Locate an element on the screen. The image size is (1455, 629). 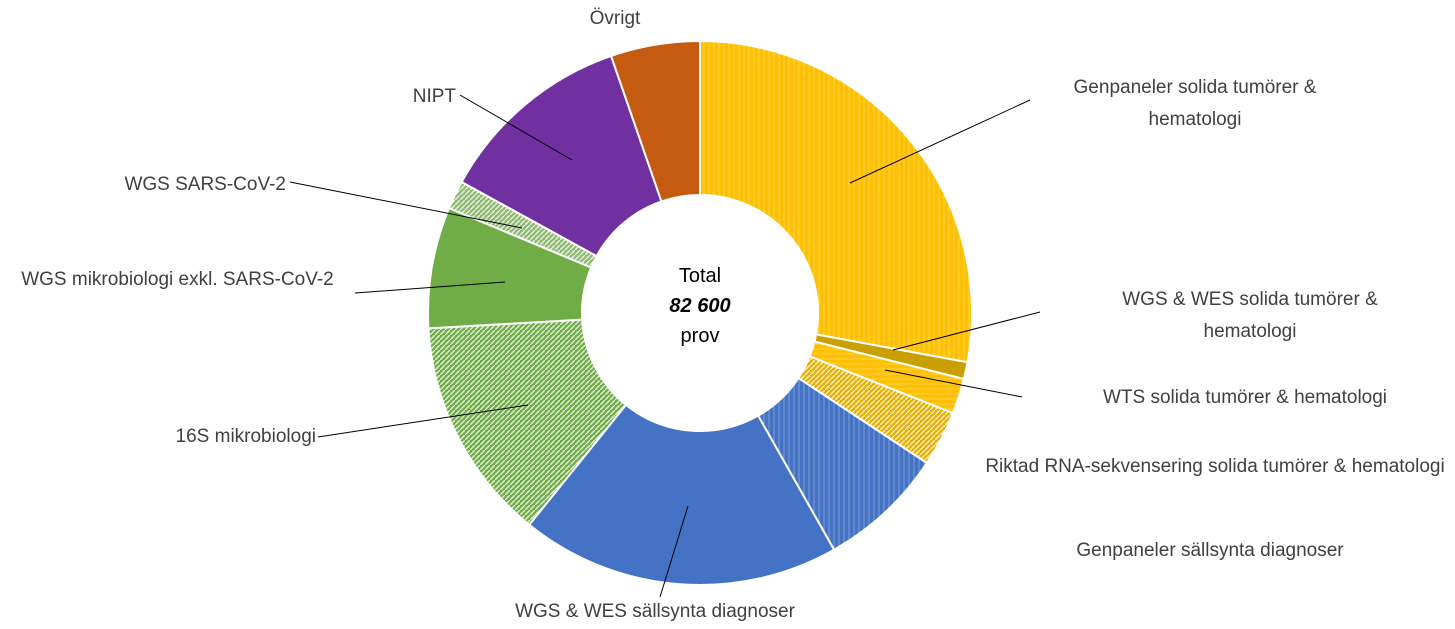
segment-label: NIPT is located at coordinates (434, 96).